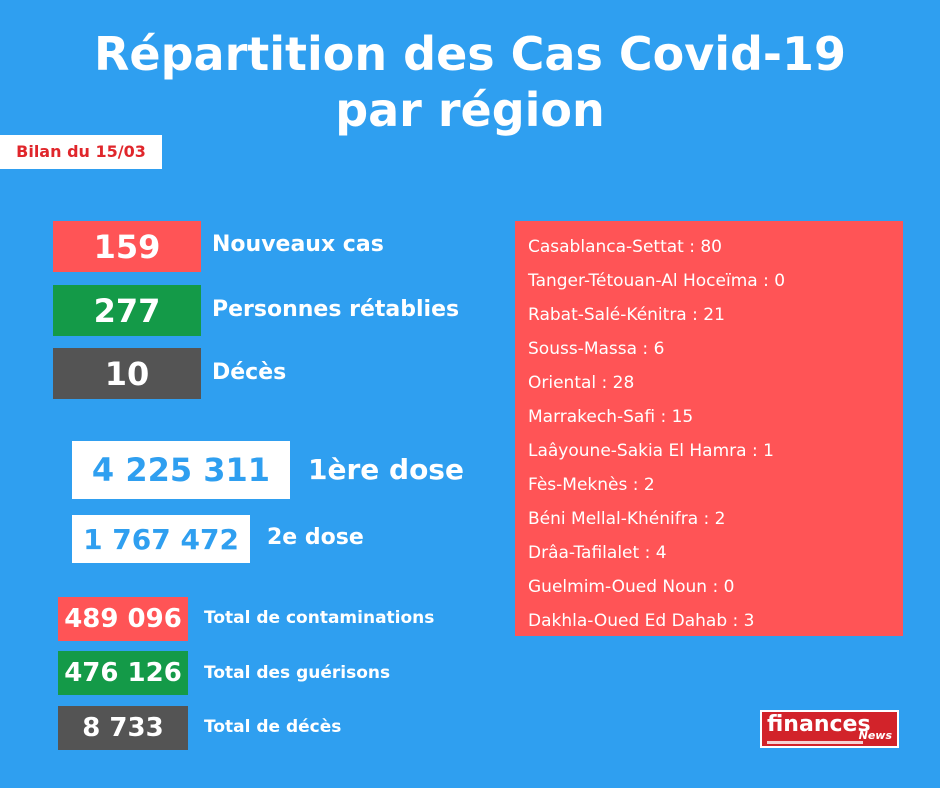  What do you see at coordinates (298, 244) in the screenshot?
I see `new-cases-label: Nouveaux cas` at bounding box center [298, 244].